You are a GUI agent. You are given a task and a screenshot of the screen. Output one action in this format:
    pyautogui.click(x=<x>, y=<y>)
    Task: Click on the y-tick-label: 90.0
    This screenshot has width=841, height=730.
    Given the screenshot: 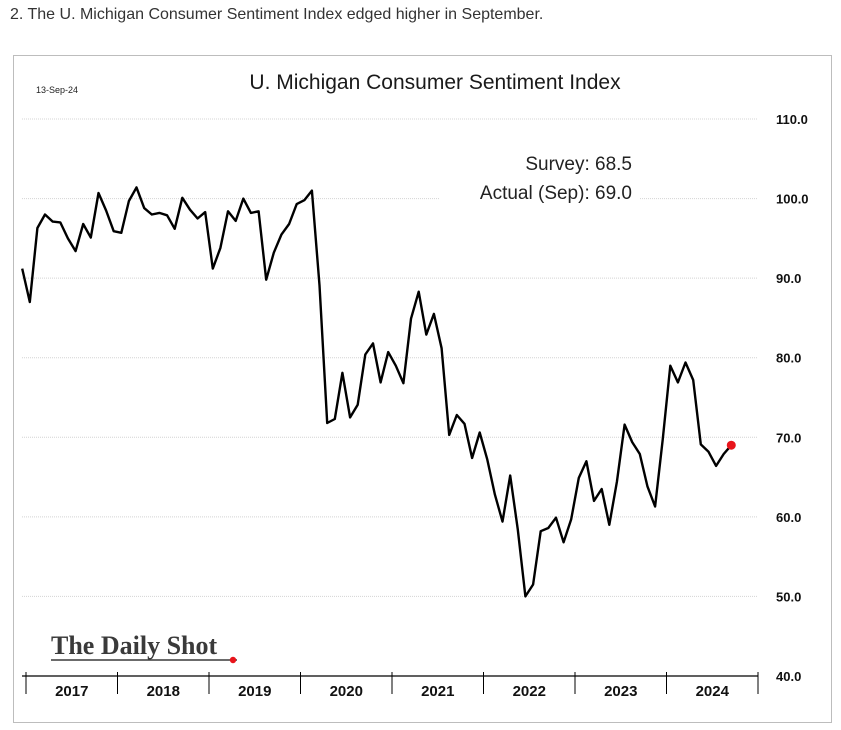 What is the action you would take?
    pyautogui.click(x=788, y=278)
    